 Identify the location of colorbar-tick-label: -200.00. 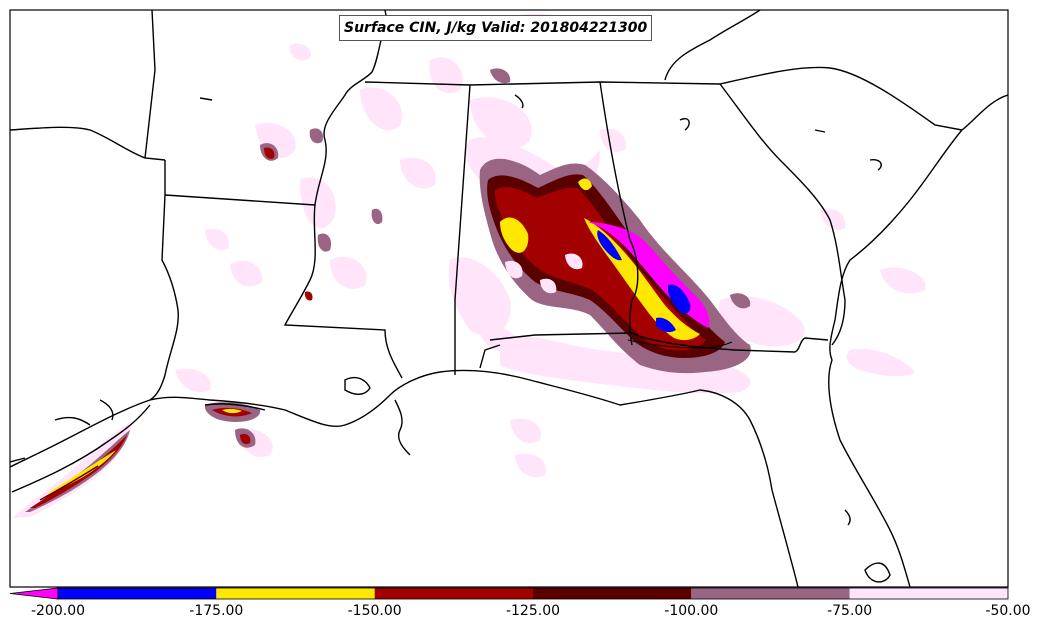
(58, 611).